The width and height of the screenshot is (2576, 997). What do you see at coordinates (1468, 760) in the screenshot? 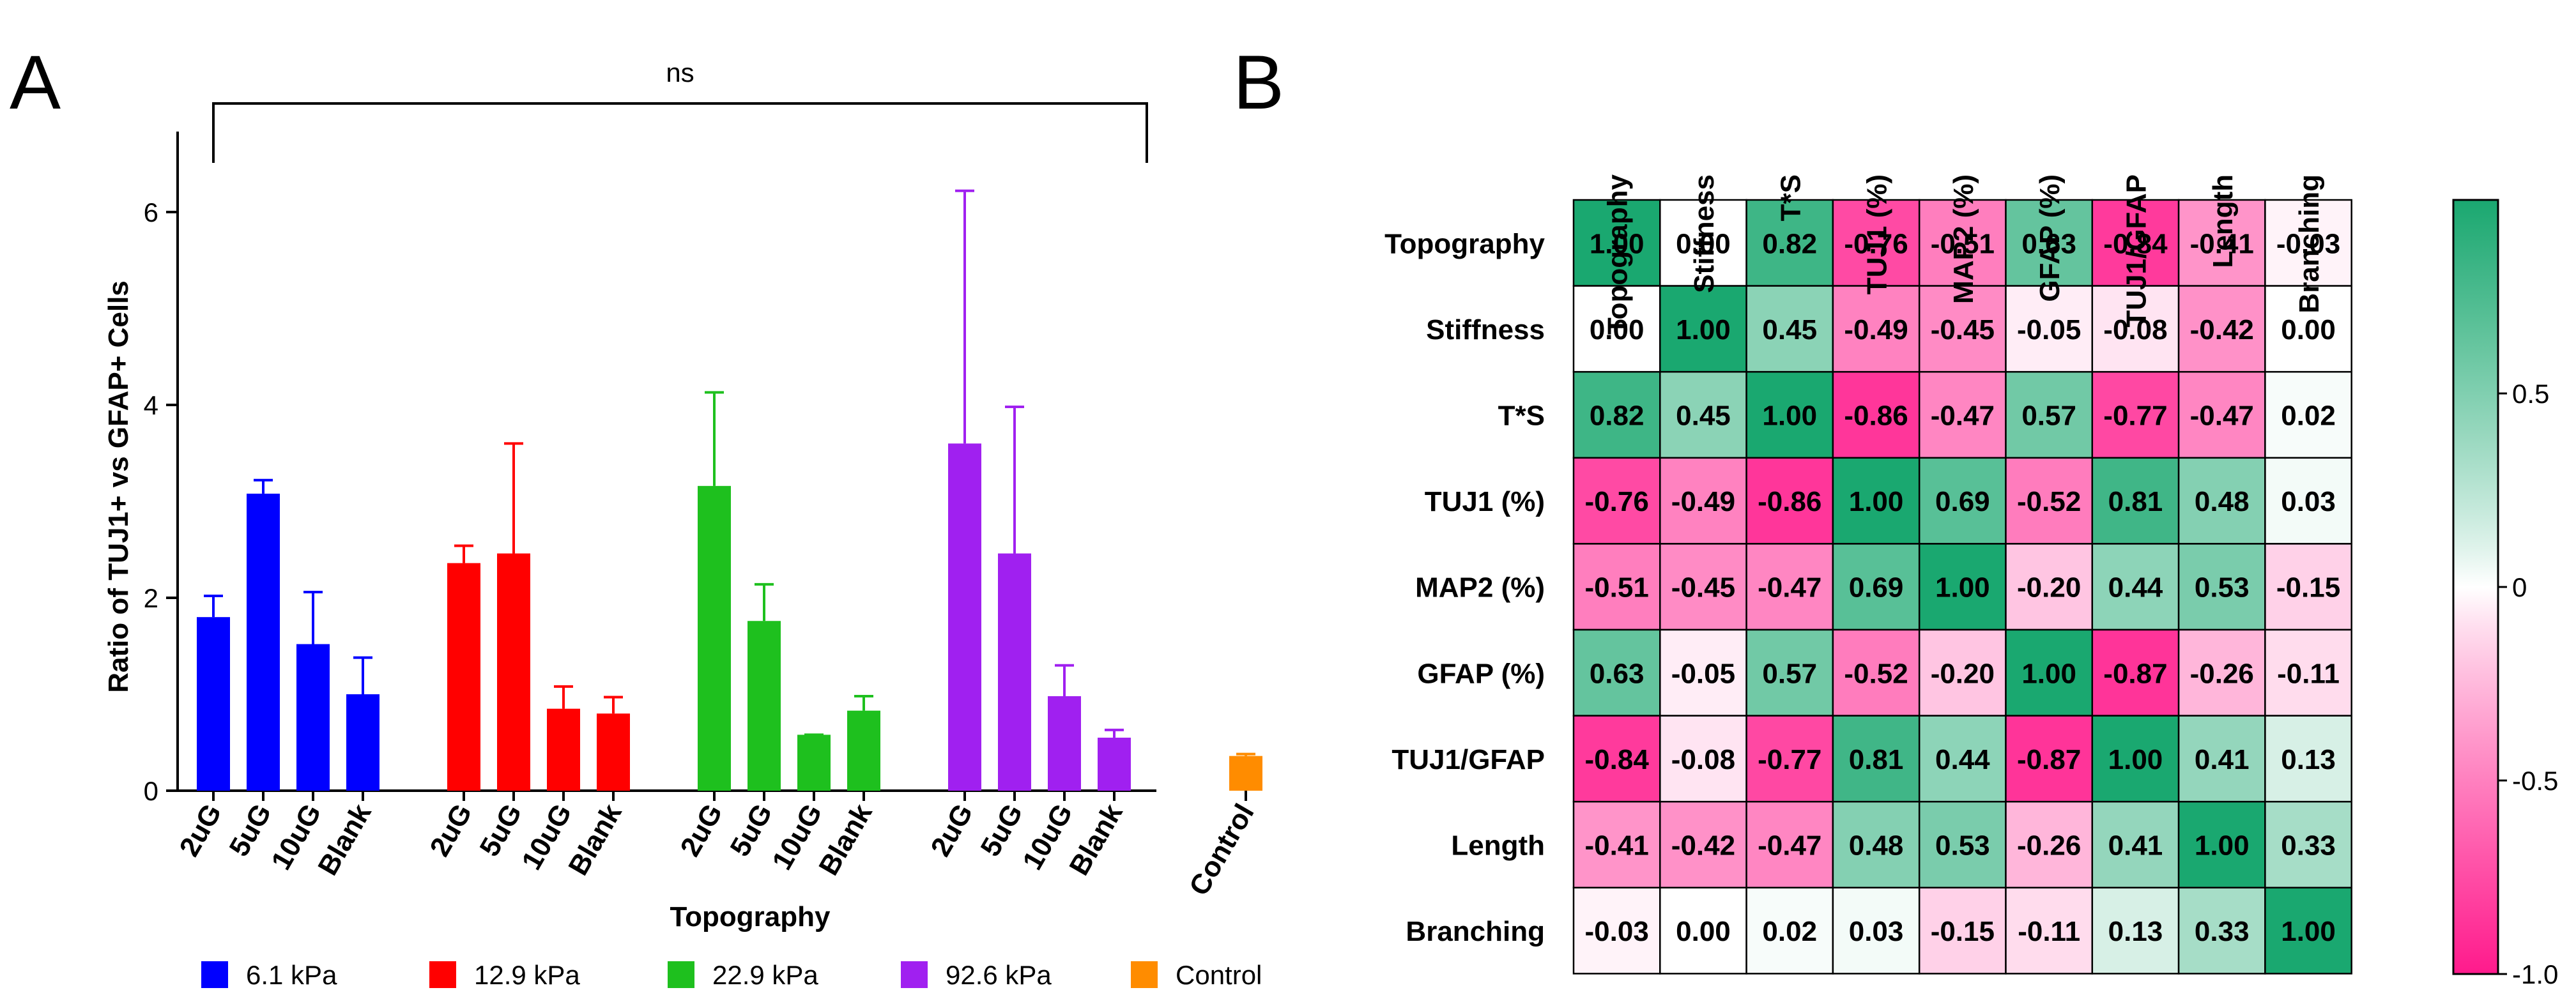
I see `row-label: TUJ1/GFAP` at bounding box center [1468, 760].